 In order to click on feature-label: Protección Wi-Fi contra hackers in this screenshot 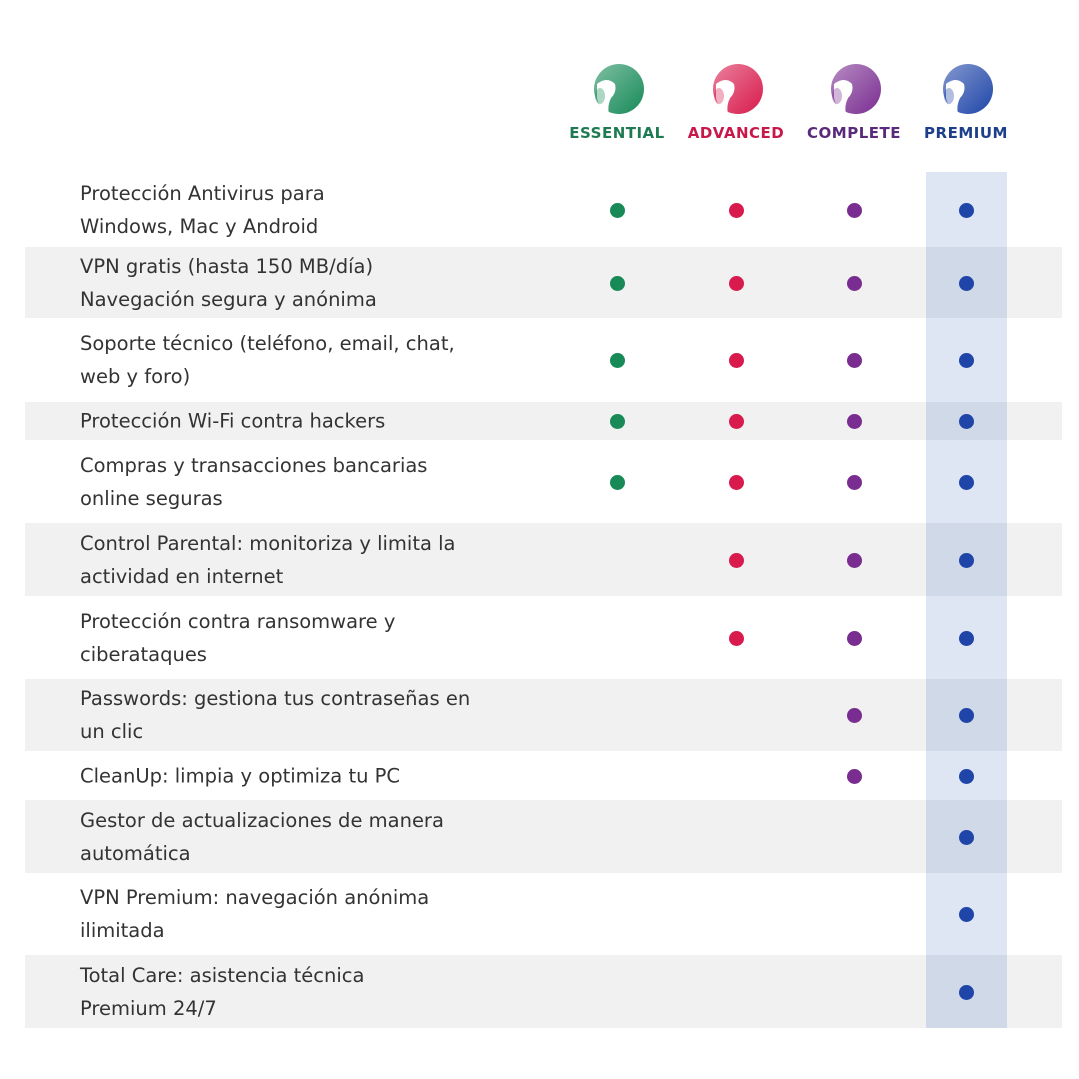, I will do `click(233, 421)`.